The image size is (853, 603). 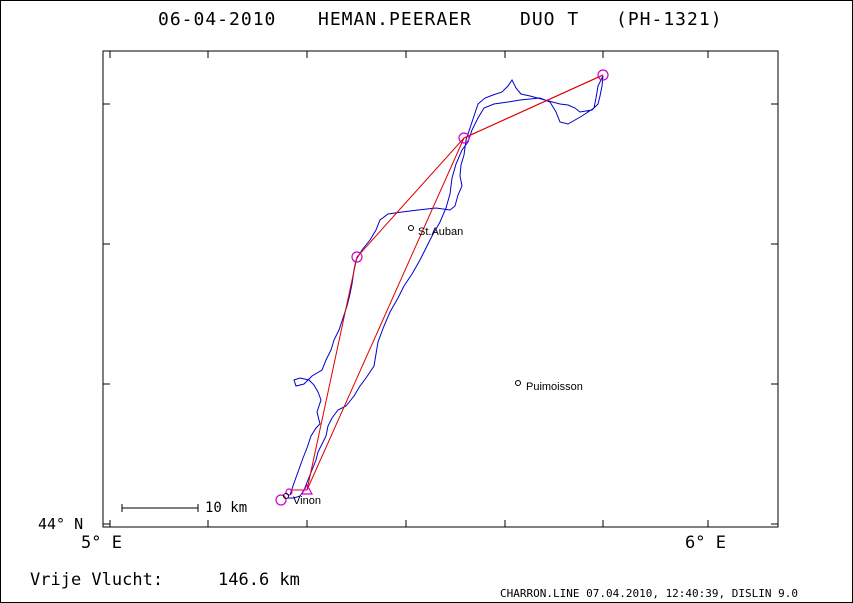 What do you see at coordinates (554, 387) in the screenshot?
I see `place-label-puimoisson: Puimoisson` at bounding box center [554, 387].